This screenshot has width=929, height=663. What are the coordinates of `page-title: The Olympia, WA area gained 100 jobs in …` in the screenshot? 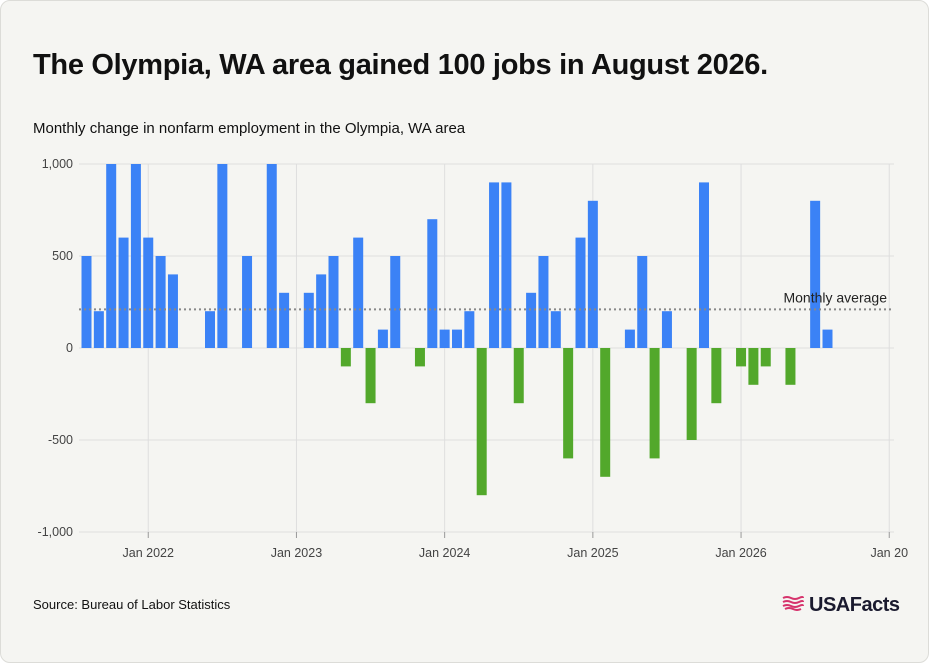 It's located at (400, 65).